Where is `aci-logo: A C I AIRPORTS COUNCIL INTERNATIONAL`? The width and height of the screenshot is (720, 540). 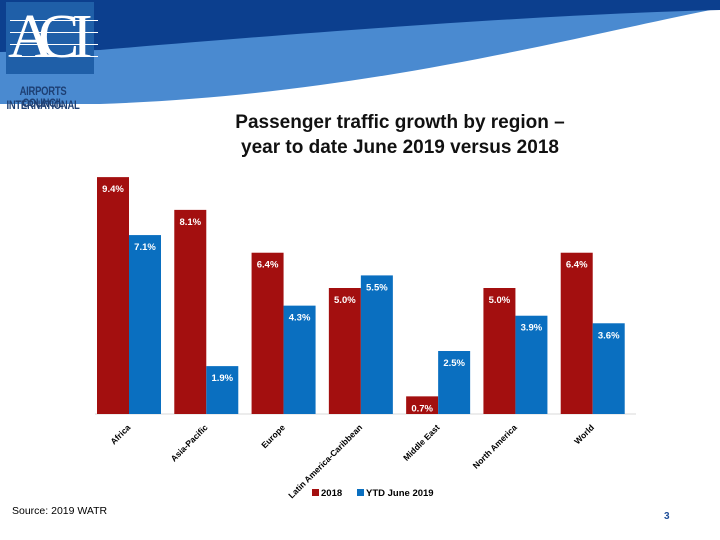
aci-logo: A C I AIRPORTS COUNCIL INTERNATIONAL is located at coordinates (50, 59).